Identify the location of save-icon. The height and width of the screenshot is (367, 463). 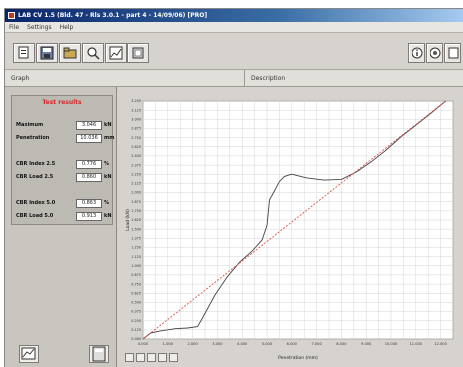
(47, 53).